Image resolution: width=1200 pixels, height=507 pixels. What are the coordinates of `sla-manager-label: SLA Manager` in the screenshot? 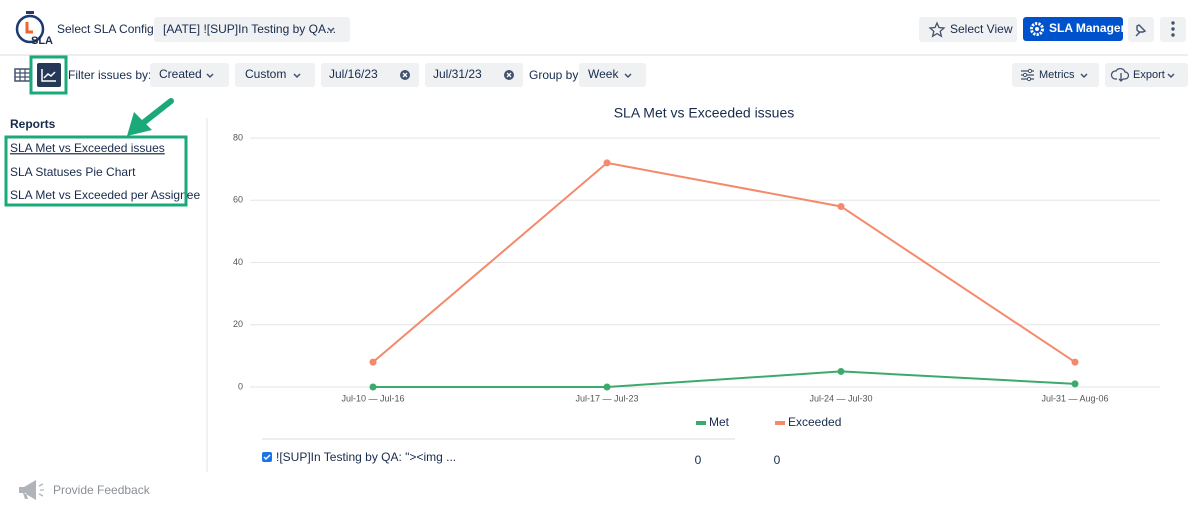 It's located at (1087, 28).